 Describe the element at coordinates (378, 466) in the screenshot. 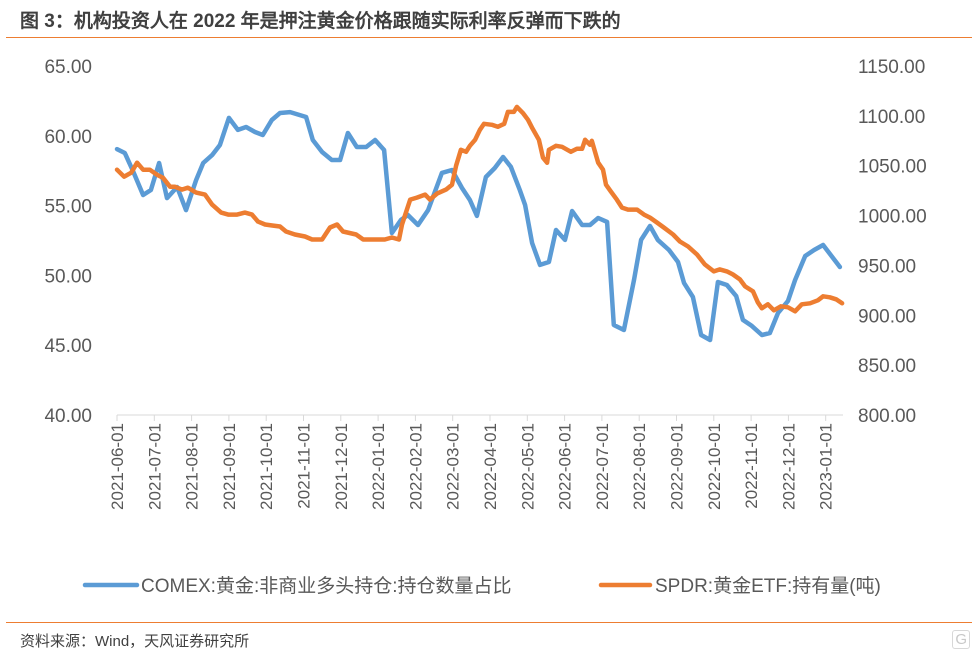

I see `x-tick-label: 2022-01-01` at that location.